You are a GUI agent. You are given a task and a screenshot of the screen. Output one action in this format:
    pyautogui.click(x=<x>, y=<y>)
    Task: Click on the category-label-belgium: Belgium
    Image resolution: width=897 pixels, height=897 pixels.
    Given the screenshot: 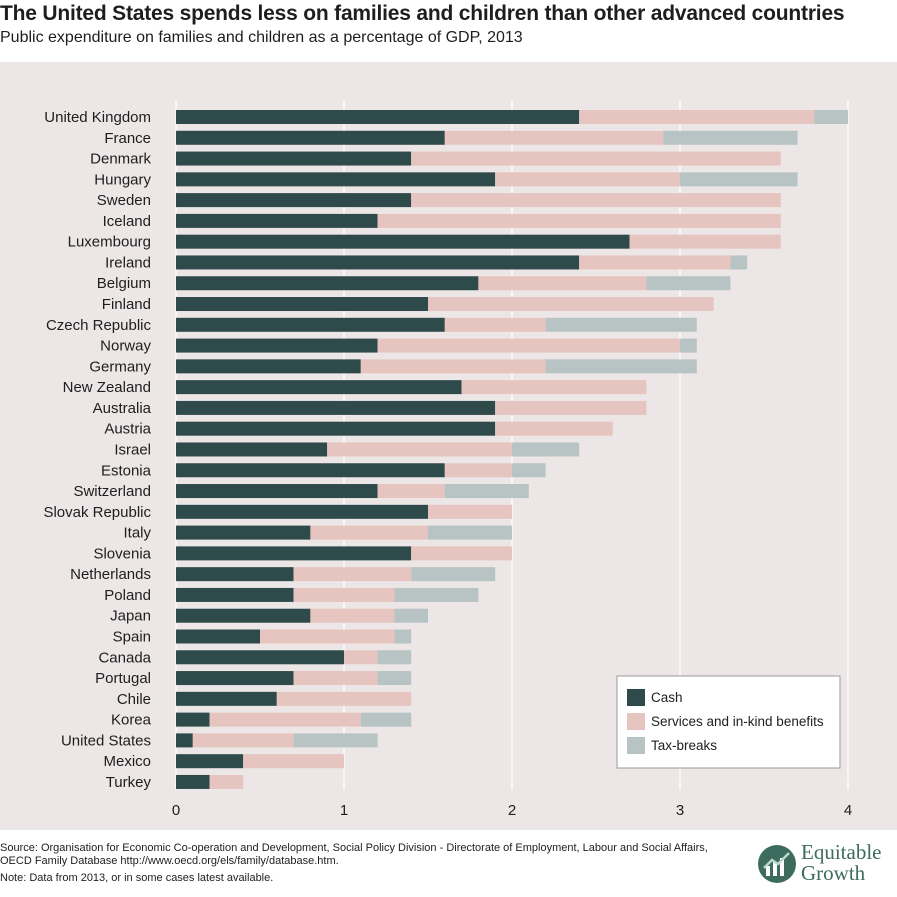 What is the action you would take?
    pyautogui.click(x=124, y=283)
    